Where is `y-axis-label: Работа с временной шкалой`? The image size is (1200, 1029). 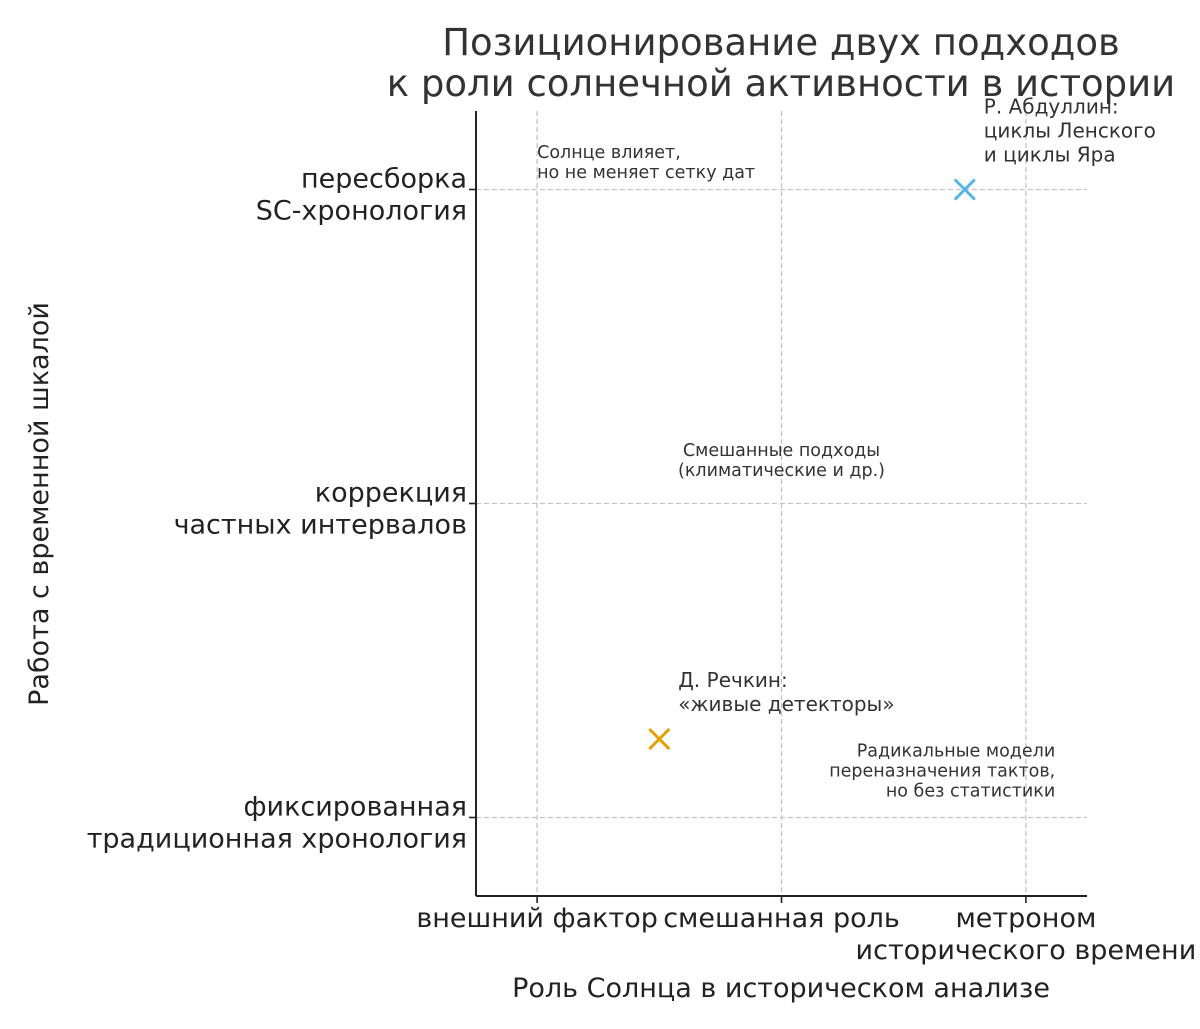 y-axis-label: Работа с временной шкалой is located at coordinates (39, 504).